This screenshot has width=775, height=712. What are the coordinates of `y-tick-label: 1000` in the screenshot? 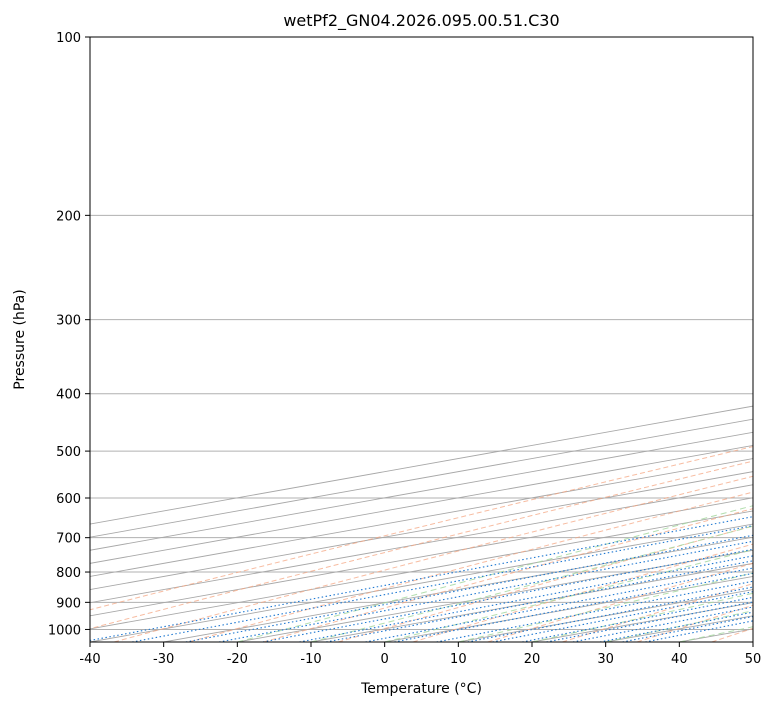 It's located at (64, 630).